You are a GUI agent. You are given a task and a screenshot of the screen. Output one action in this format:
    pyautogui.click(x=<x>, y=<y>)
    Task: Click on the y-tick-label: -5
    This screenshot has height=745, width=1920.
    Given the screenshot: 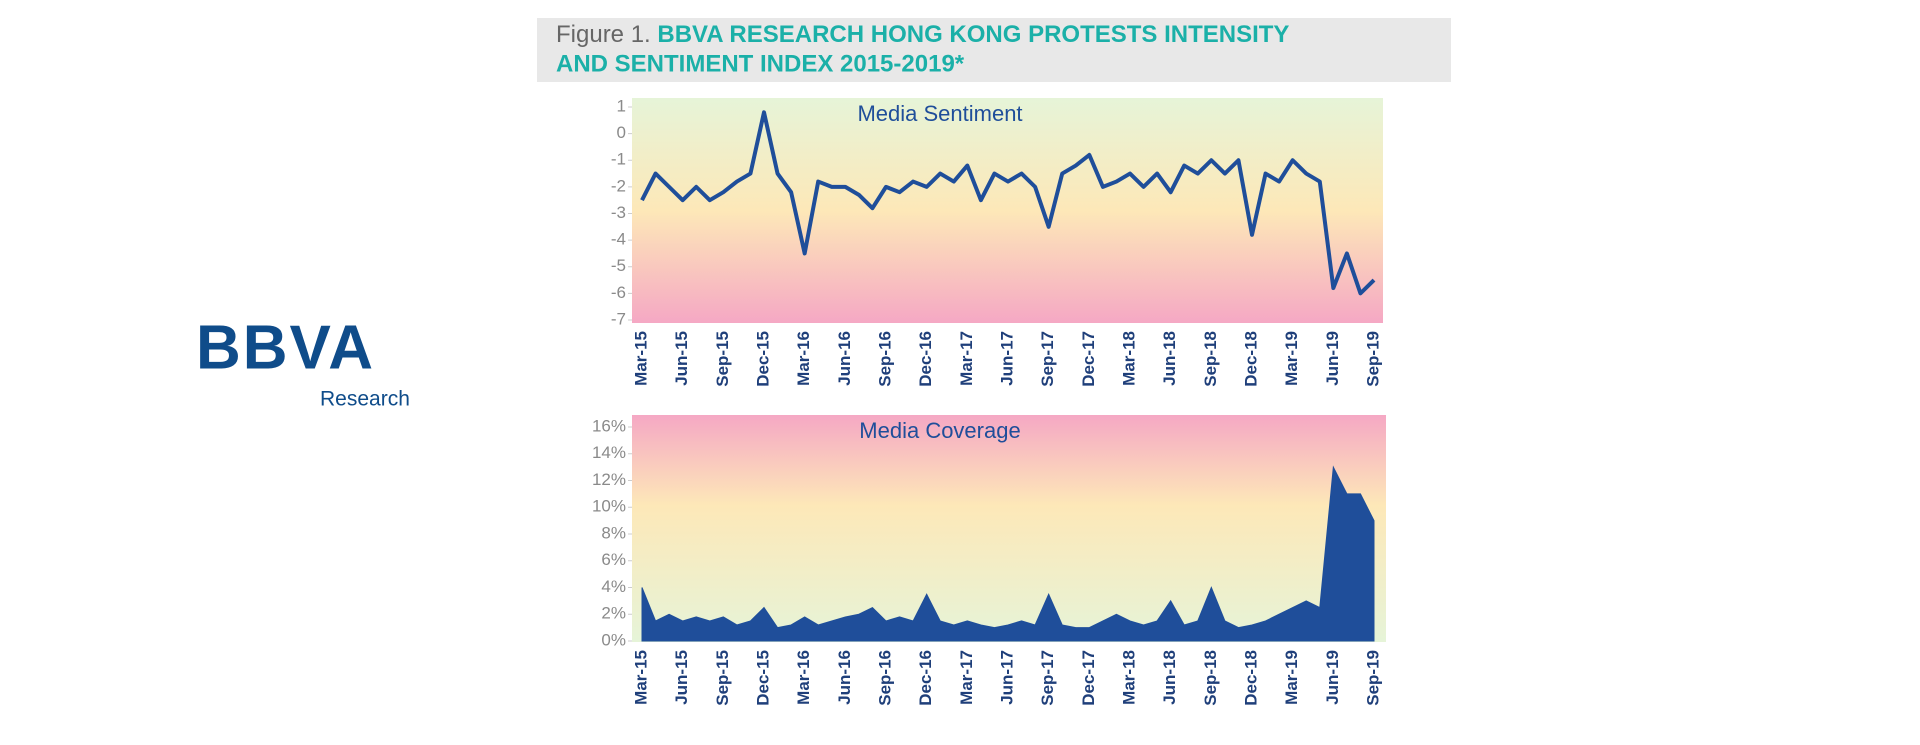 What is the action you would take?
    pyautogui.click(x=618, y=265)
    